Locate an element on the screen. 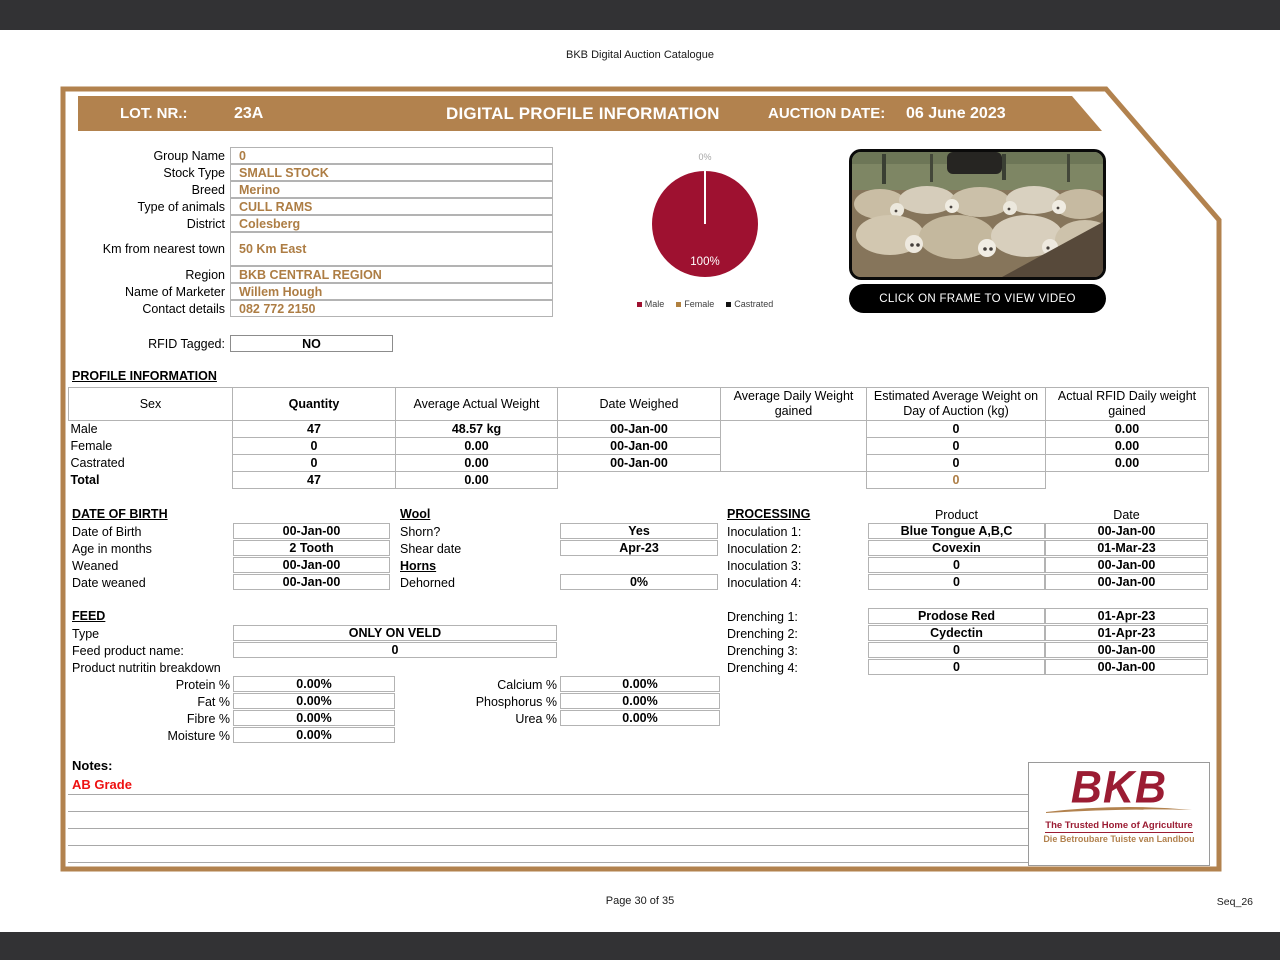 The height and width of the screenshot is (960, 1280). dob-value-field: 2 Tooth is located at coordinates (311, 548).